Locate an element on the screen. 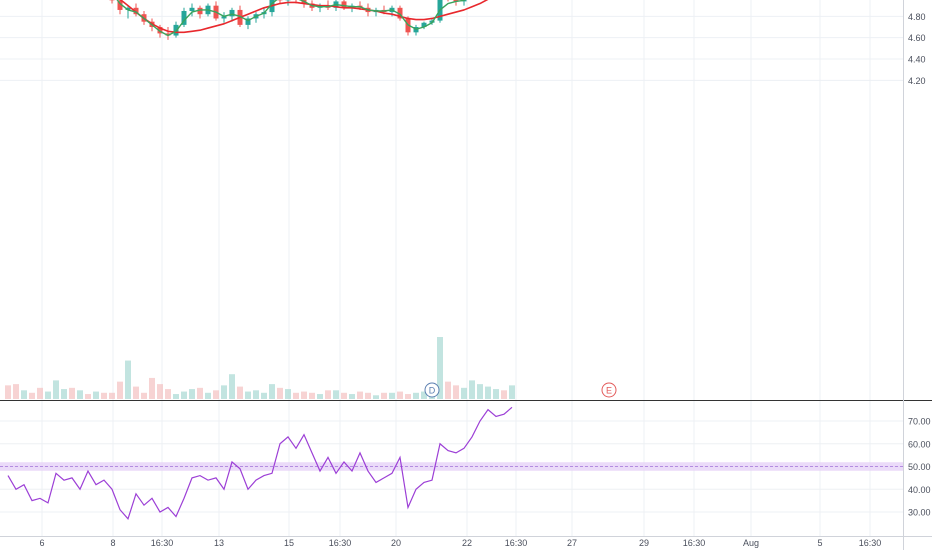 This screenshot has width=932, height=555. time-tick-label: 27 is located at coordinates (572, 543).